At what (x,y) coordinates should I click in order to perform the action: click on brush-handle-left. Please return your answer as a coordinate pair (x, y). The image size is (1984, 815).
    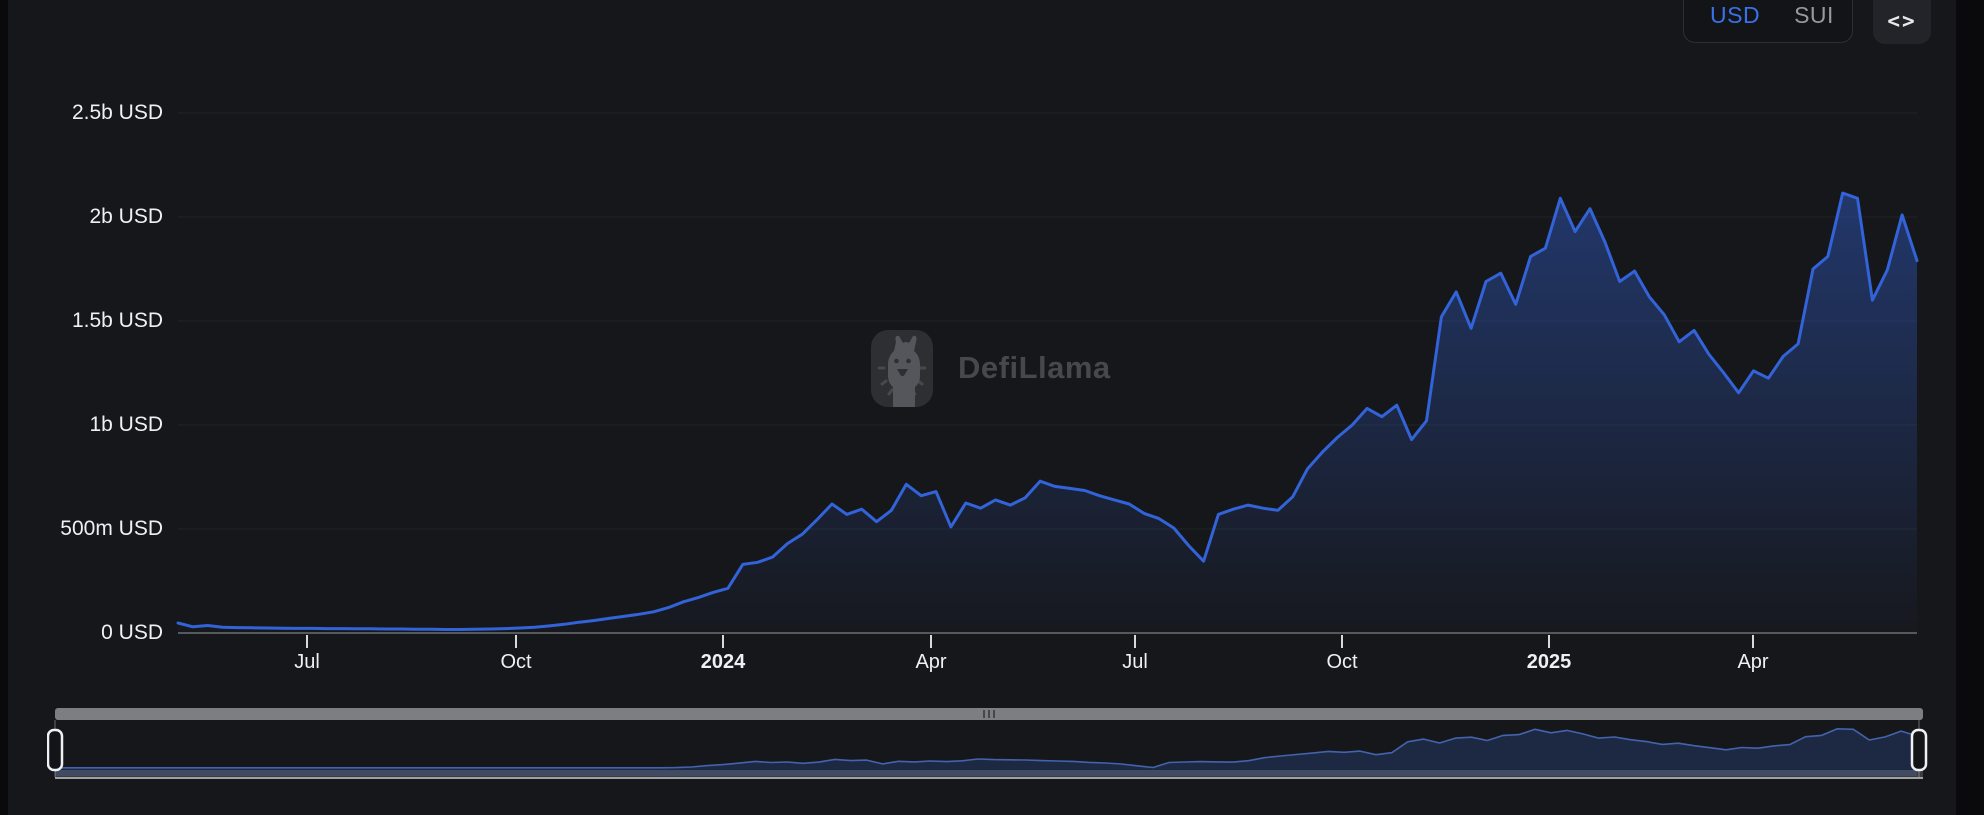
    Looking at the image, I should click on (55, 750).